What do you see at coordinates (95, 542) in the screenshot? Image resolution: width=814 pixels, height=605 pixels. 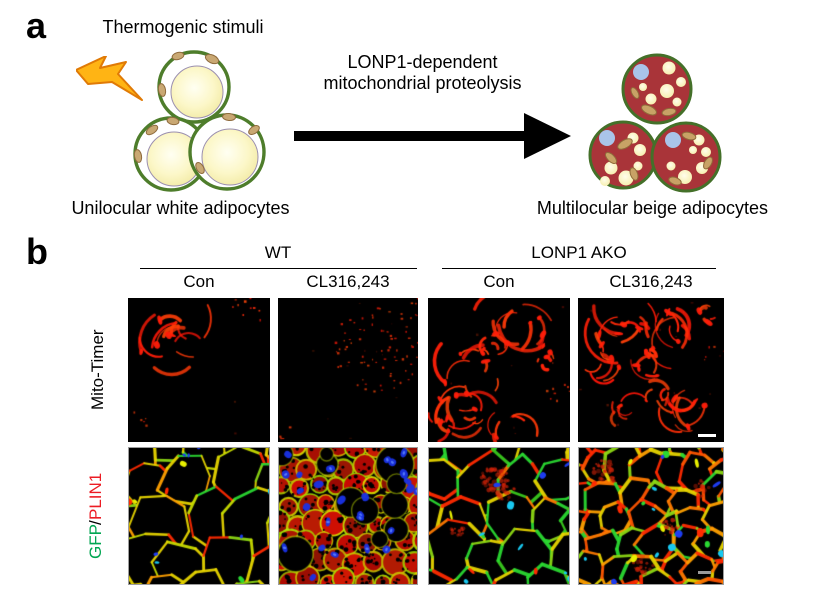 I see `row-label-gfp: GFP` at bounding box center [95, 542].